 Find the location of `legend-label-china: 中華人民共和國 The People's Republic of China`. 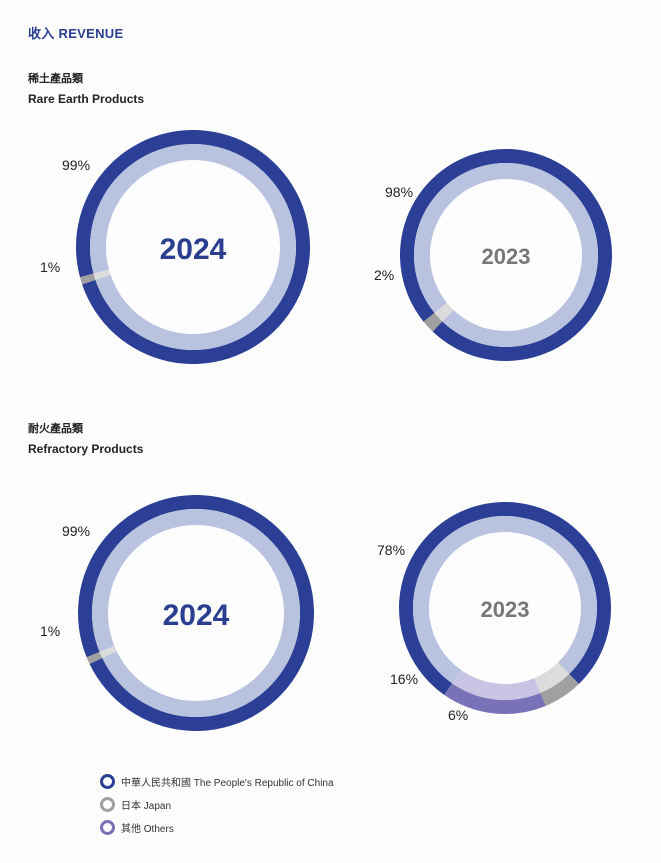

legend-label-china: 中華人民共和國 The People's Republic of China is located at coordinates (227, 783).